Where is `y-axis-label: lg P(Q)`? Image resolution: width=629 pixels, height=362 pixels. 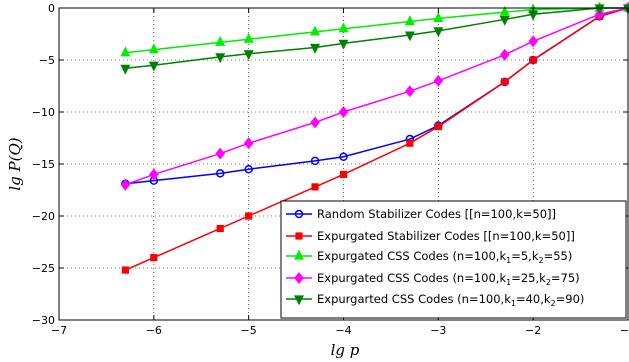 y-axis-label: lg P(Q) is located at coordinates (15, 163).